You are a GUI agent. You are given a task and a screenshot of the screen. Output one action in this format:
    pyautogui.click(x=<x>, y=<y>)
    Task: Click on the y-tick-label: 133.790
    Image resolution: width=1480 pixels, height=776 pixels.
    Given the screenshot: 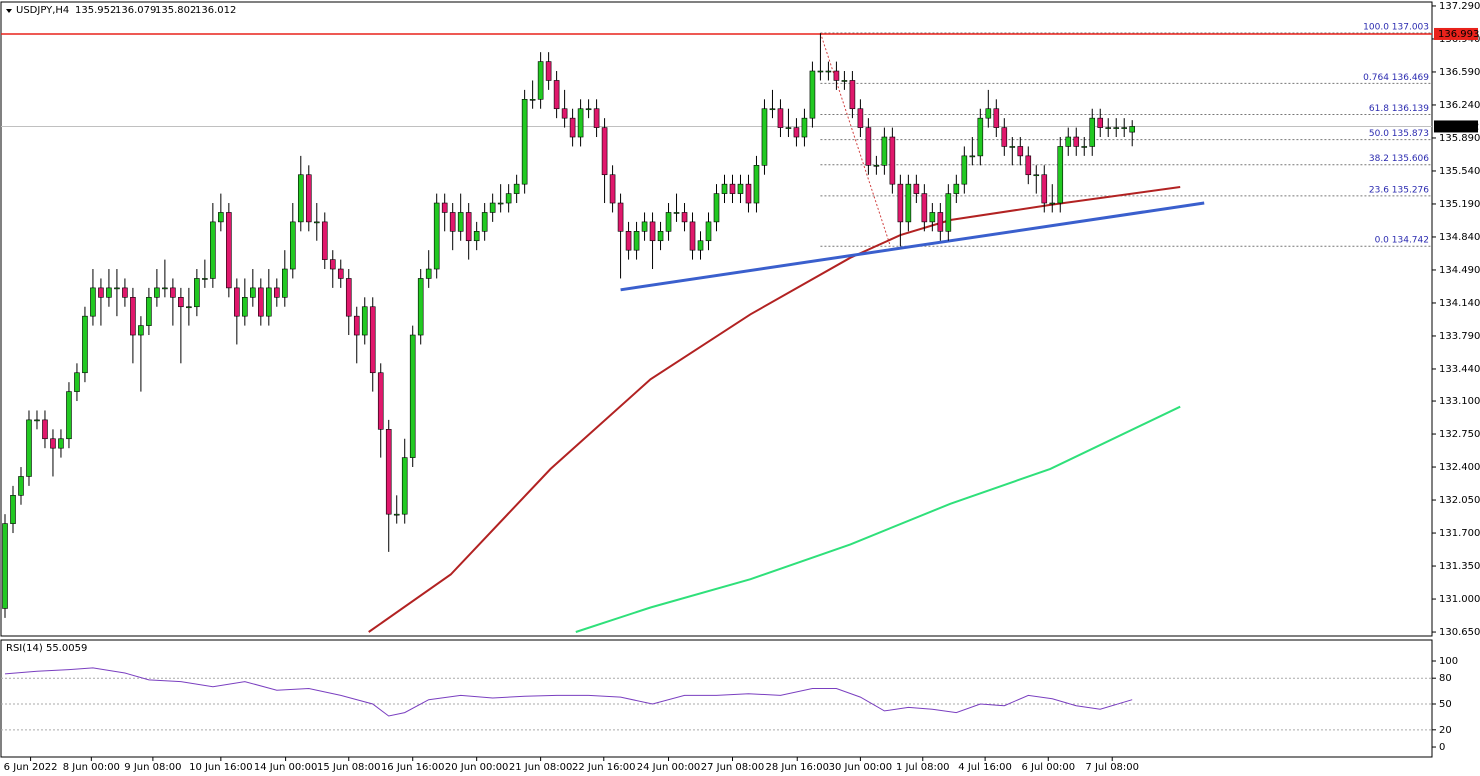 What is the action you would take?
    pyautogui.click(x=1459, y=336)
    